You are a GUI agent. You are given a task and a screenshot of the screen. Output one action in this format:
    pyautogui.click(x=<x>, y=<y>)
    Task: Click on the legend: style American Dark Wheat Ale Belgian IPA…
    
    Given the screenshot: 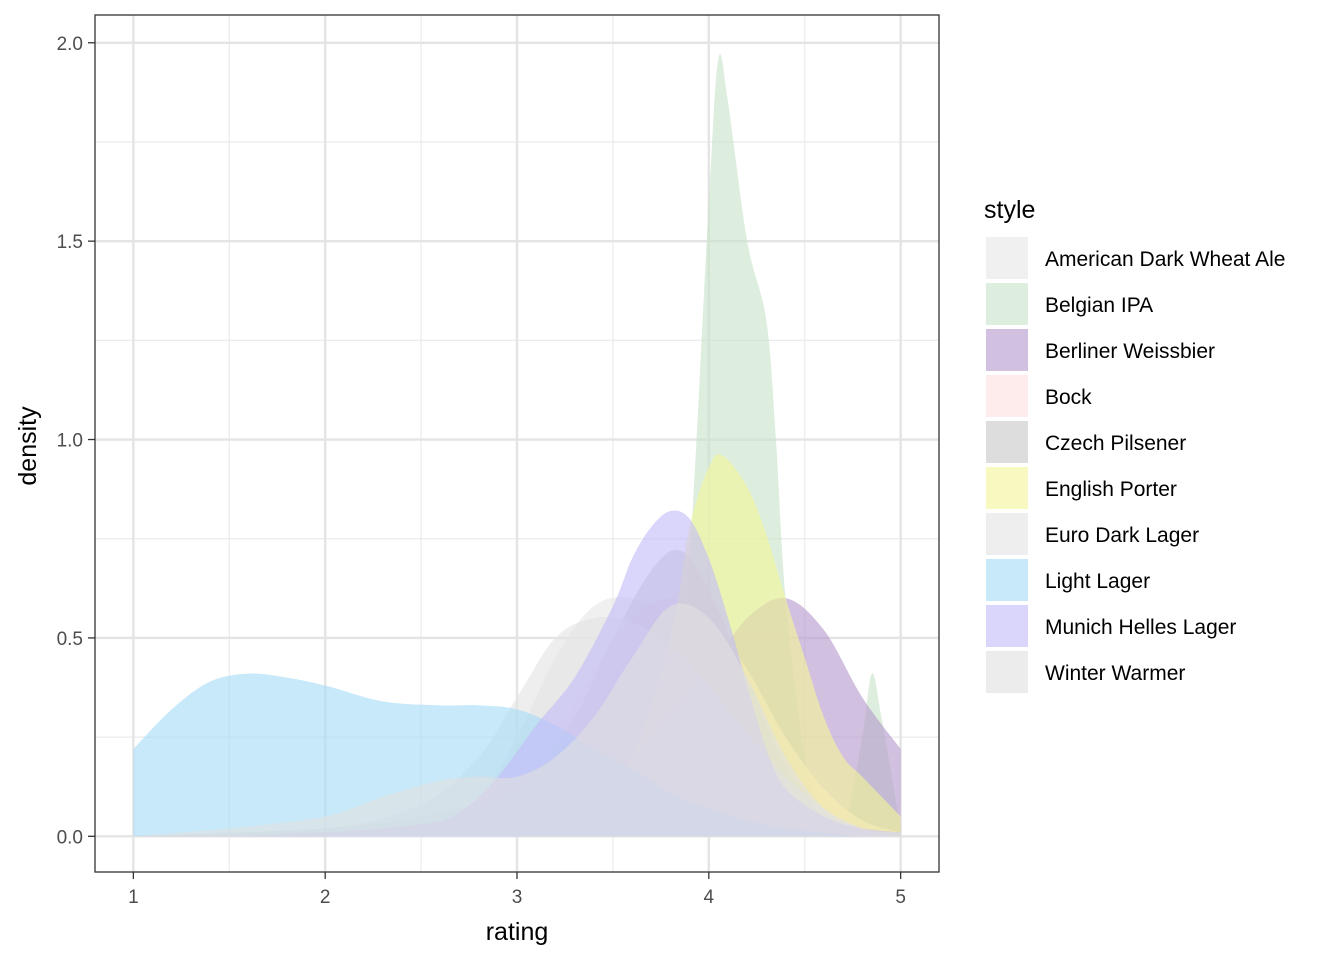 What is the action you would take?
    pyautogui.click(x=1134, y=444)
    